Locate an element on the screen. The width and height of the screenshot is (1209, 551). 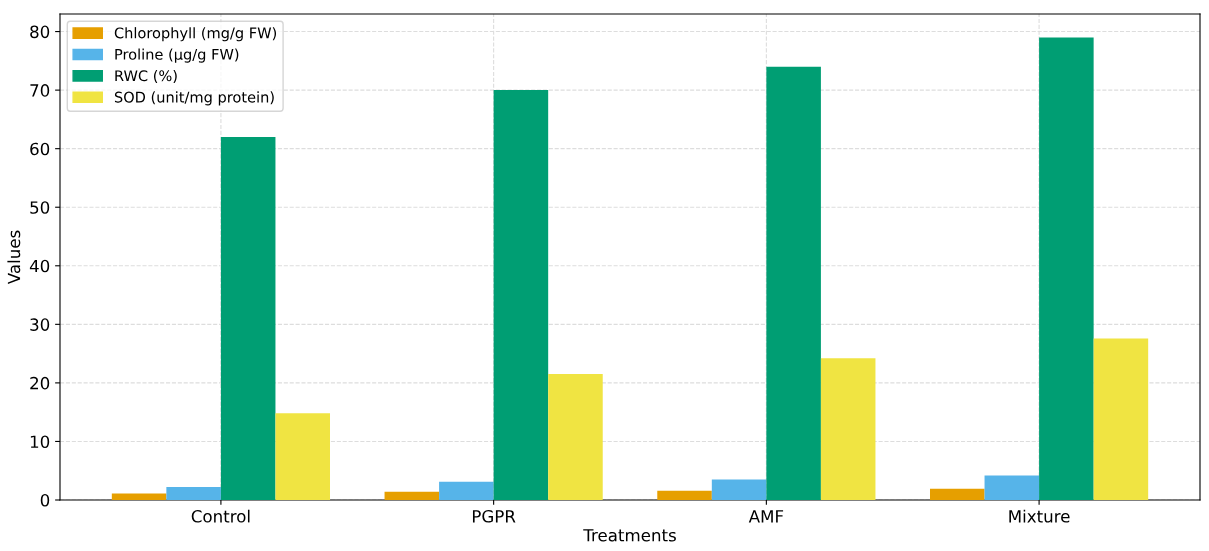
y-tick-label: 10 is located at coordinates (40, 442).